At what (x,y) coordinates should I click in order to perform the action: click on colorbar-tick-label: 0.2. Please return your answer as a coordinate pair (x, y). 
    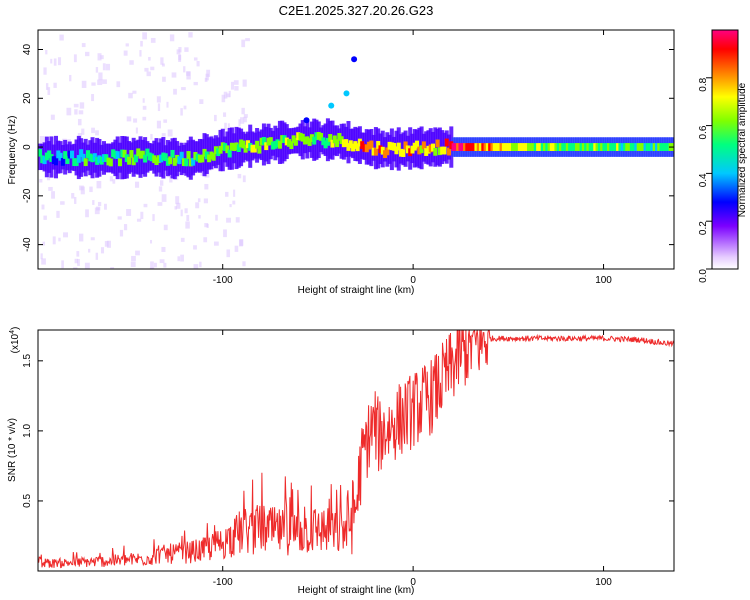
    Looking at the image, I should click on (703, 228).